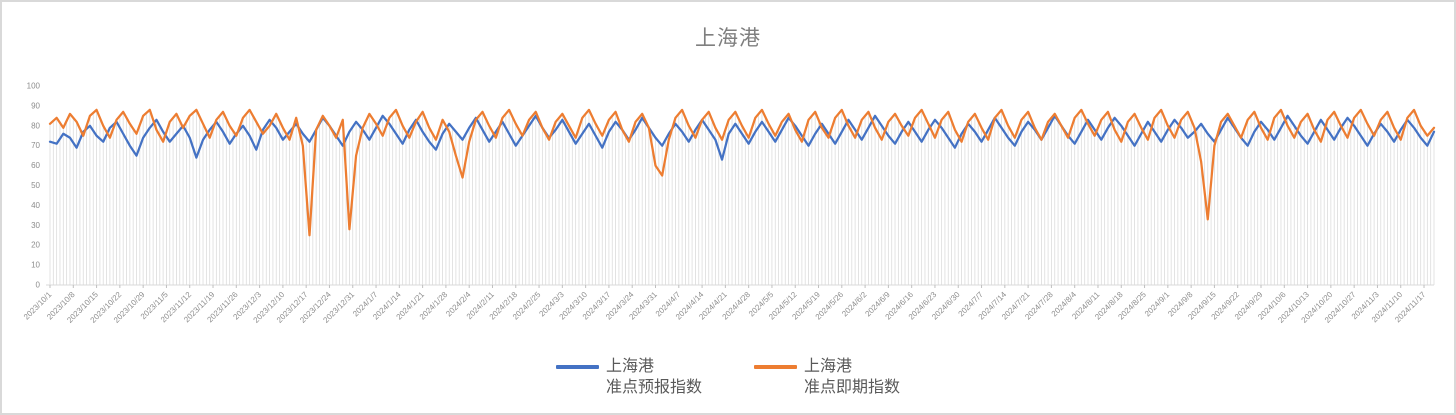  What do you see at coordinates (828, 366) in the screenshot?
I see `legend-label-spot-line1: 上海港` at bounding box center [828, 366].